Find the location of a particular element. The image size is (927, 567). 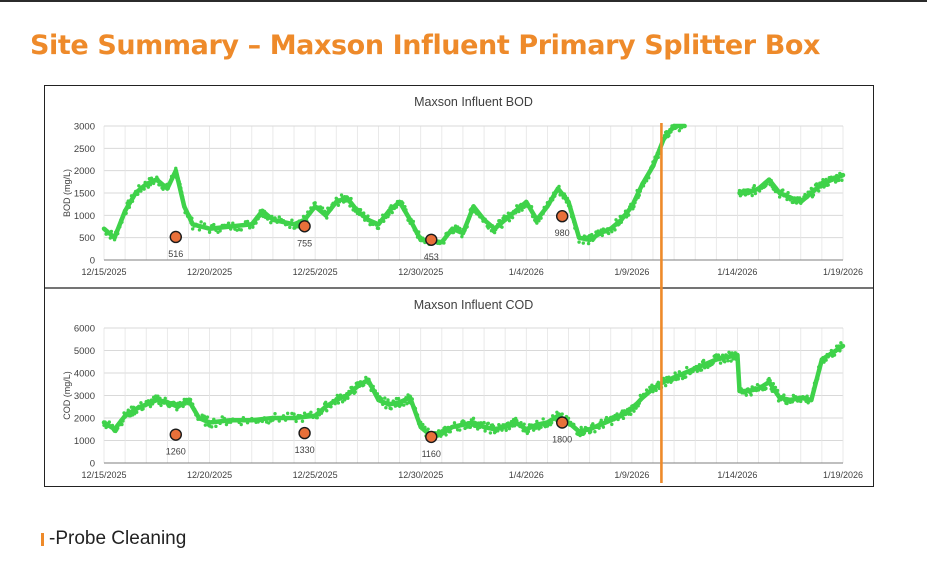

cod-grab-sample-marker is located at coordinates (562, 422).